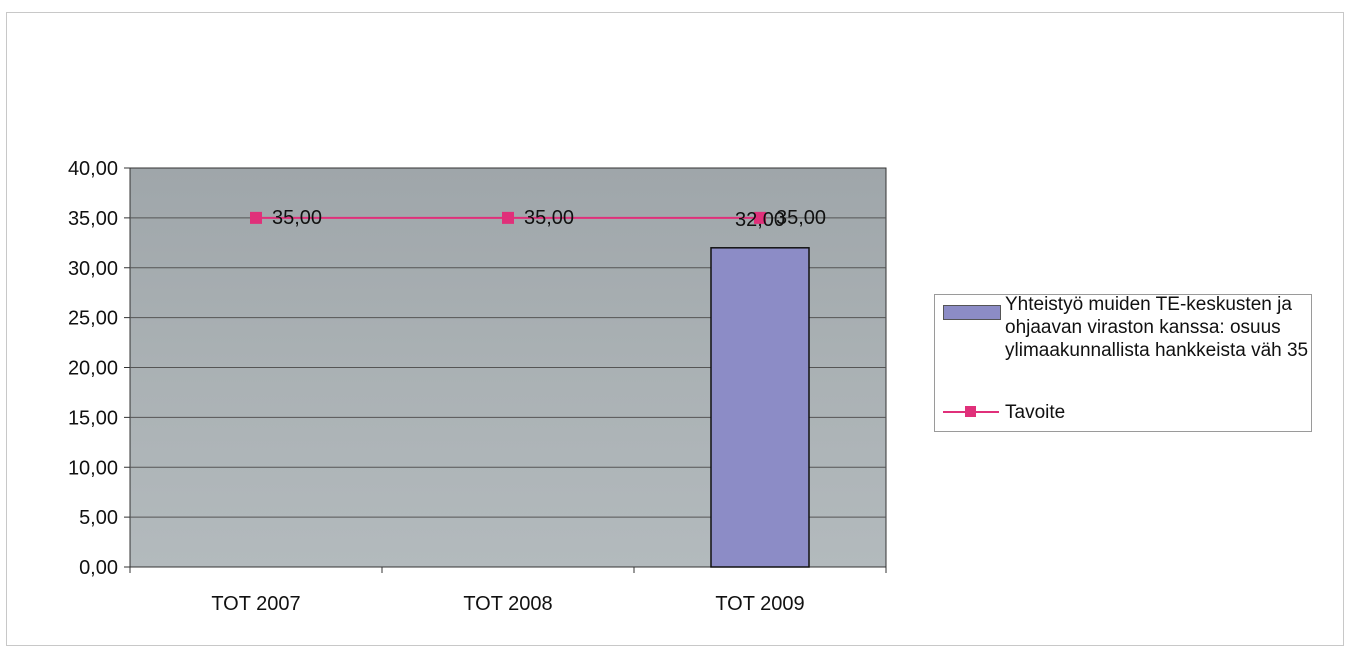  Describe the element at coordinates (93, 219) in the screenshot. I see `y-tick-label: 35,00` at that location.